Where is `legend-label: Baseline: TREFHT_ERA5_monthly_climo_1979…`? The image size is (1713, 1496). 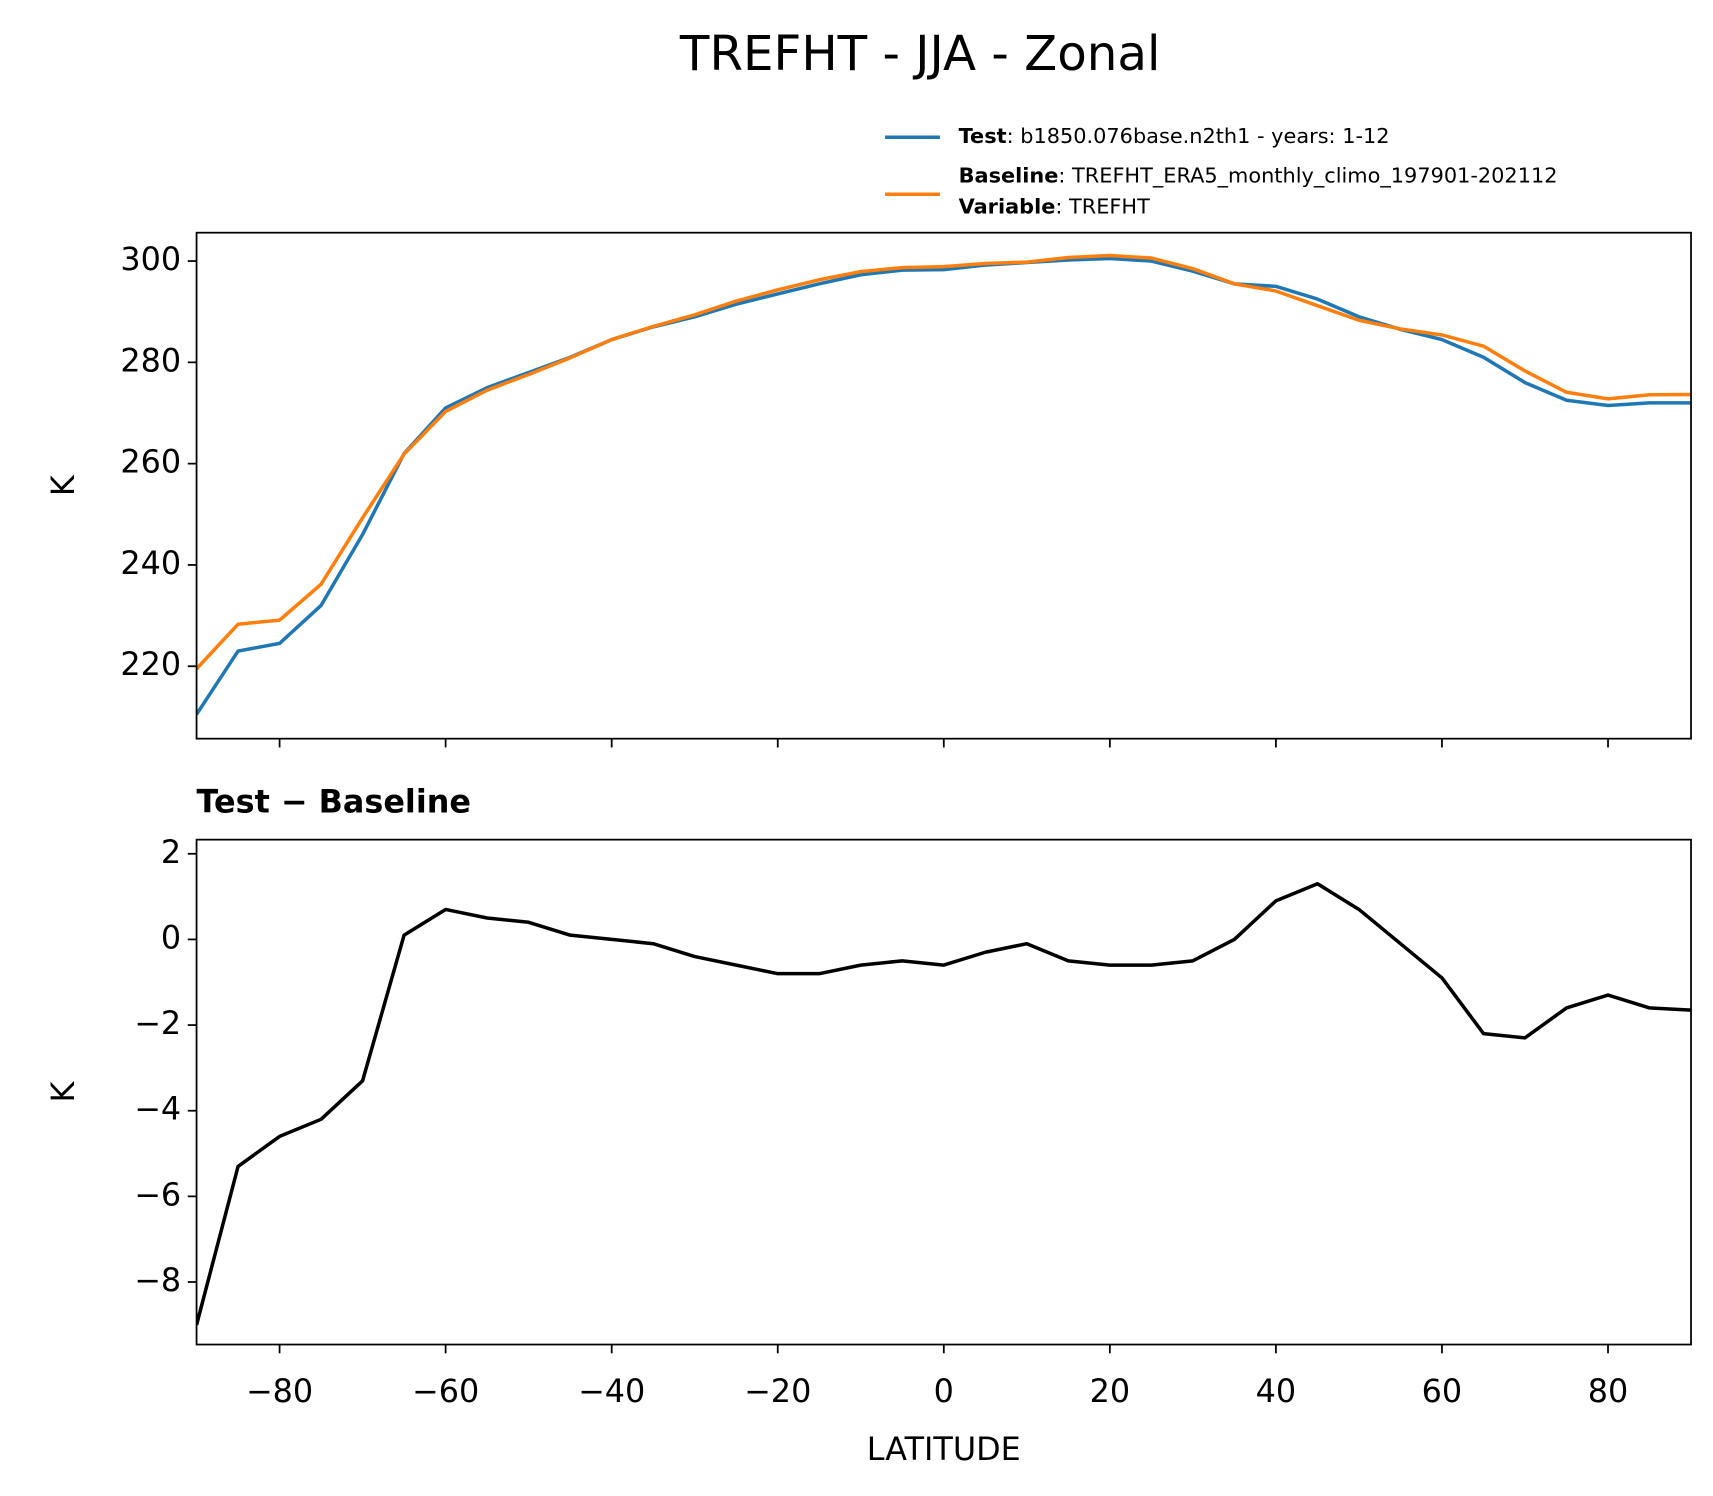 legend-label: Baseline: TREFHT_ERA5_monthly_climo_1979… is located at coordinates (1258, 176).